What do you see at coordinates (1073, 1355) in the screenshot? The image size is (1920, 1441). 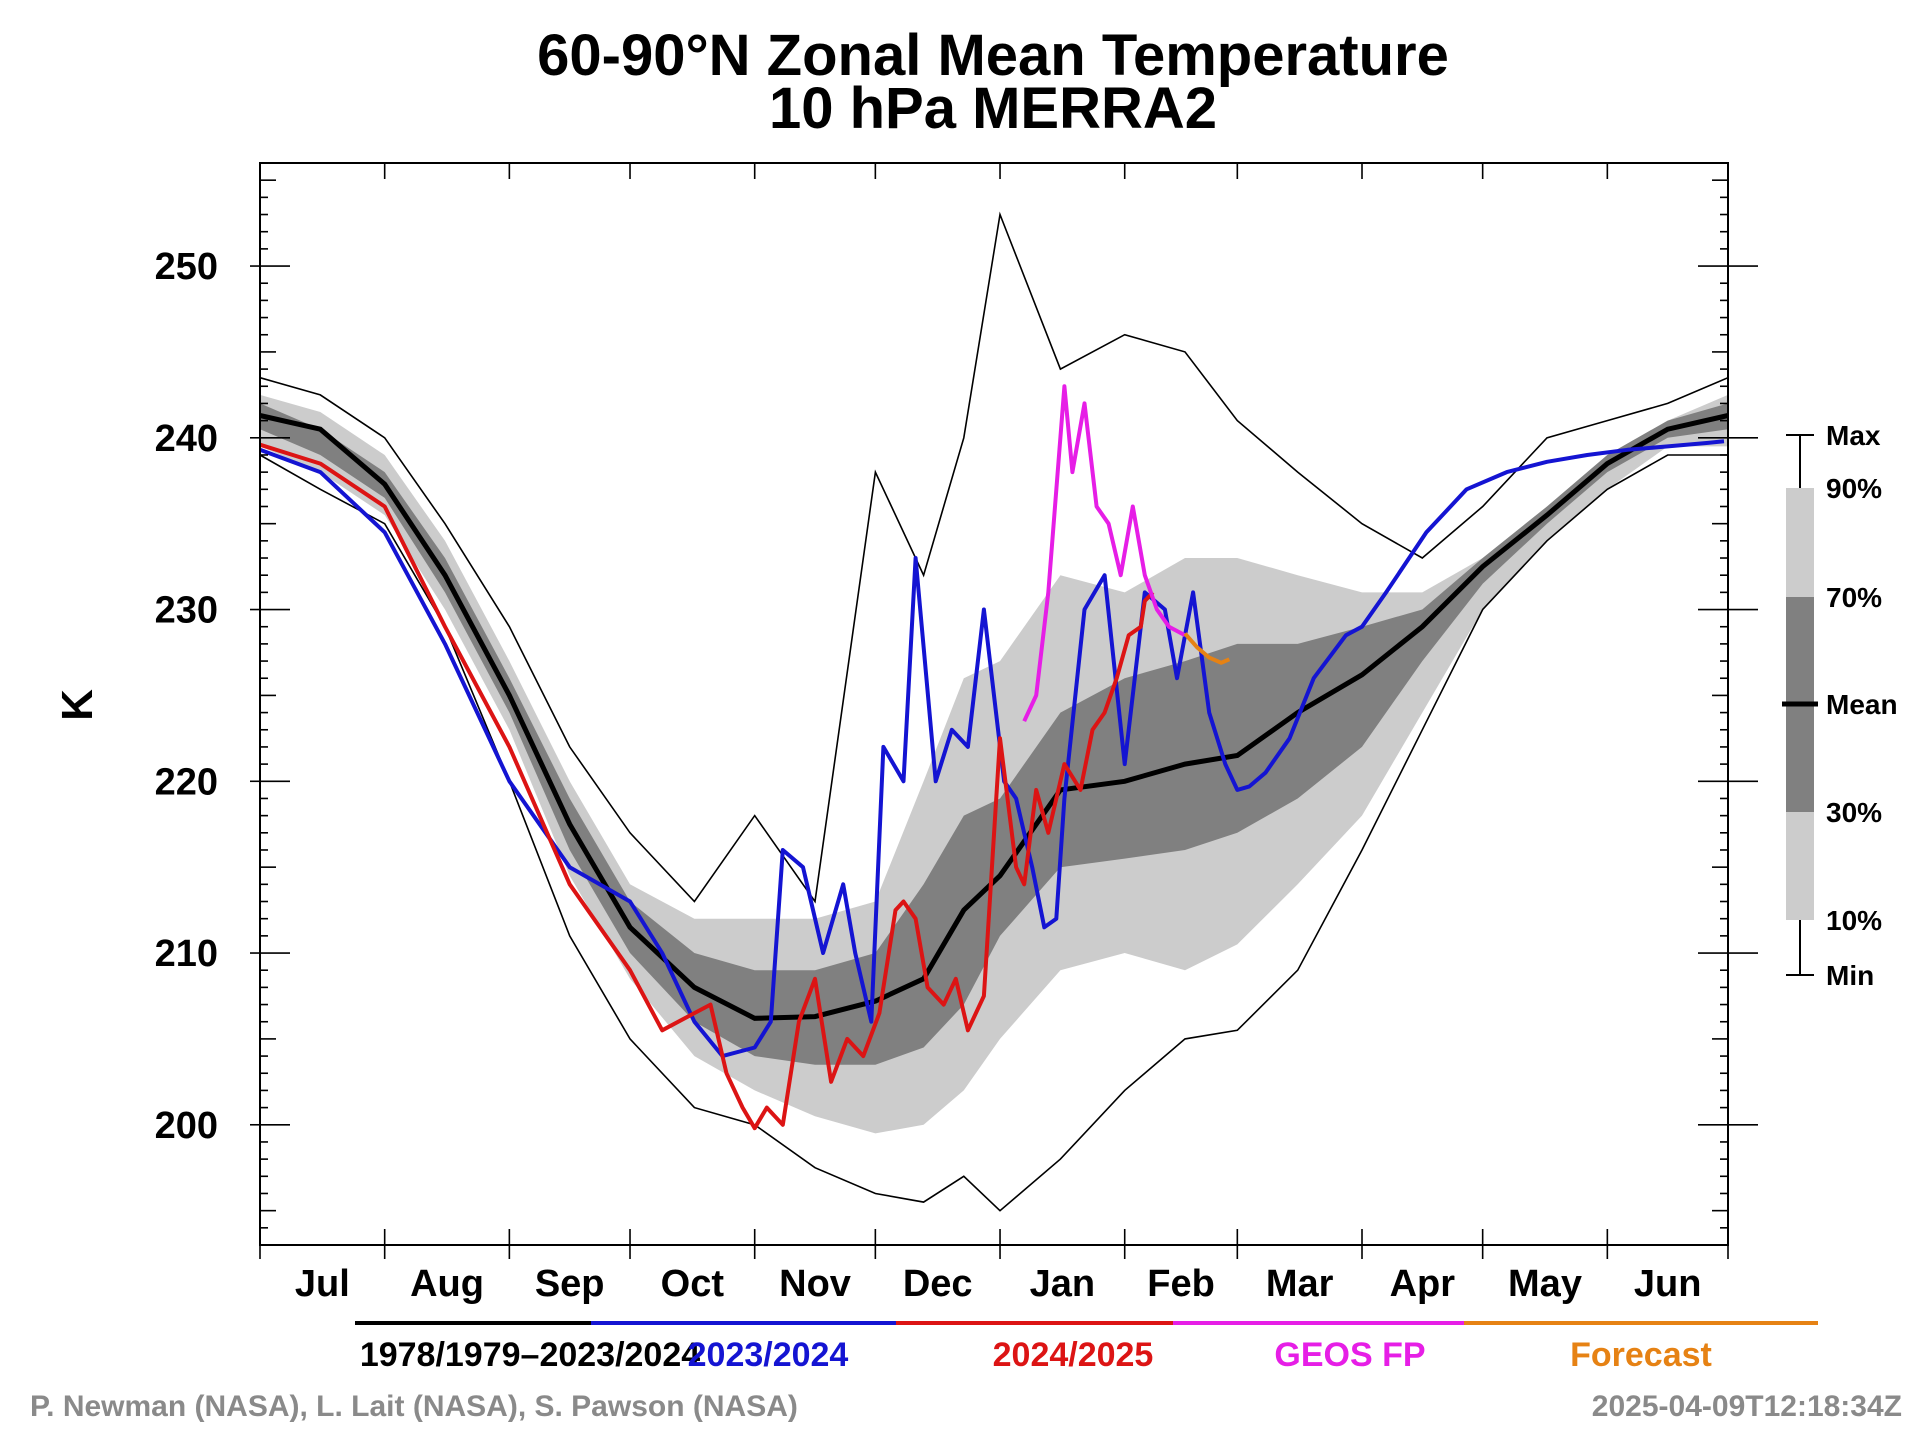 I see `legend-label-2: 2024/2025` at bounding box center [1073, 1355].